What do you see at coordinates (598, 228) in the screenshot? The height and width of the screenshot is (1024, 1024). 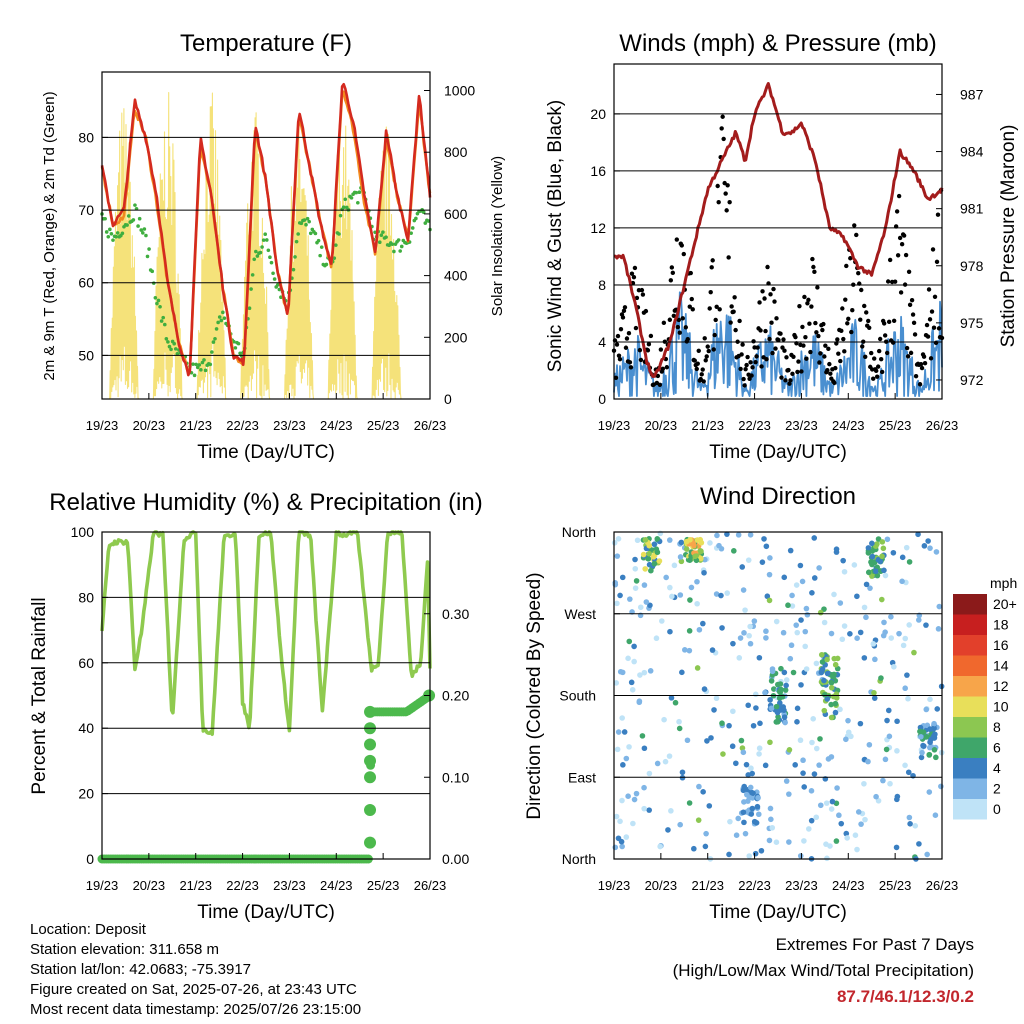 I see `y-tick-label: 12` at bounding box center [598, 228].